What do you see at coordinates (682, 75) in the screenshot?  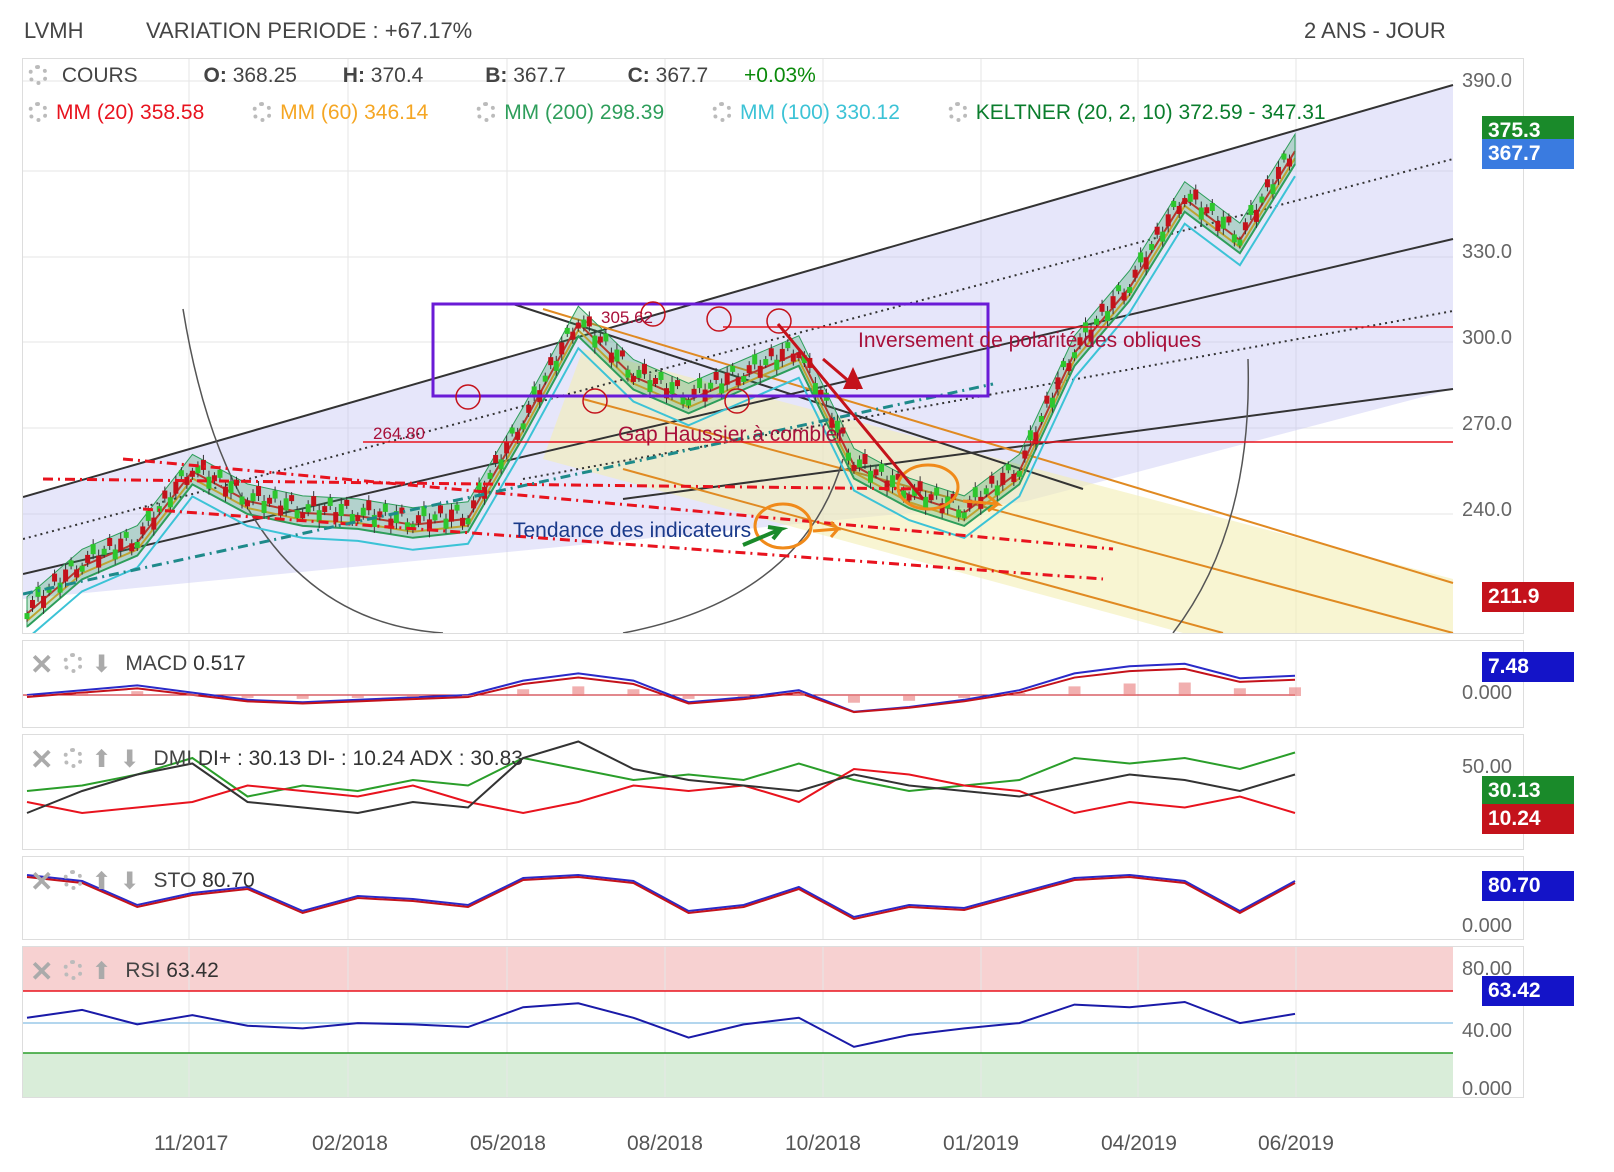 I see `close-value: 367.7` at bounding box center [682, 75].